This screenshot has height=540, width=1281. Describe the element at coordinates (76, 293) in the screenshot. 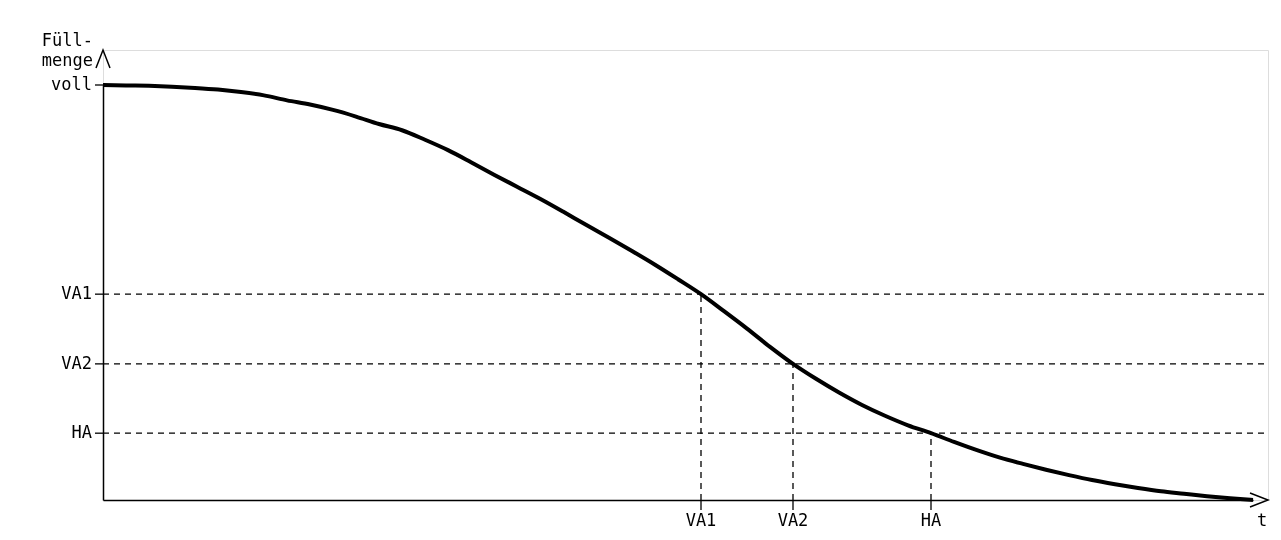

I see `ref-line-label: VA1` at that location.